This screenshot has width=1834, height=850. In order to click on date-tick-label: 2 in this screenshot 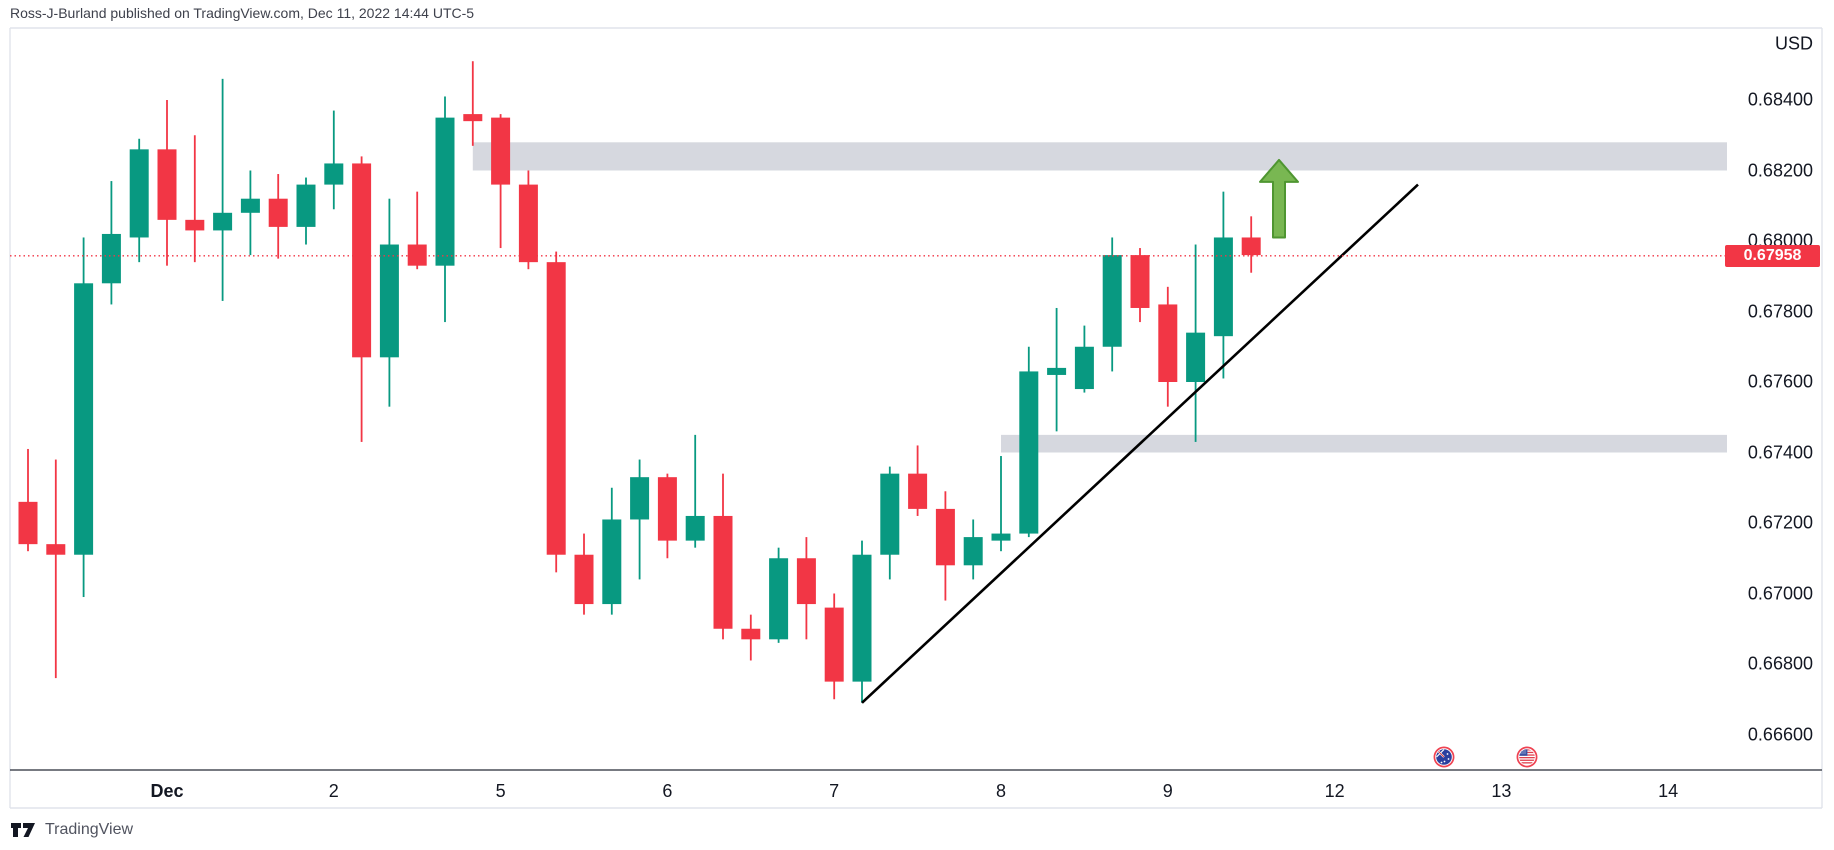, I will do `click(333, 791)`.